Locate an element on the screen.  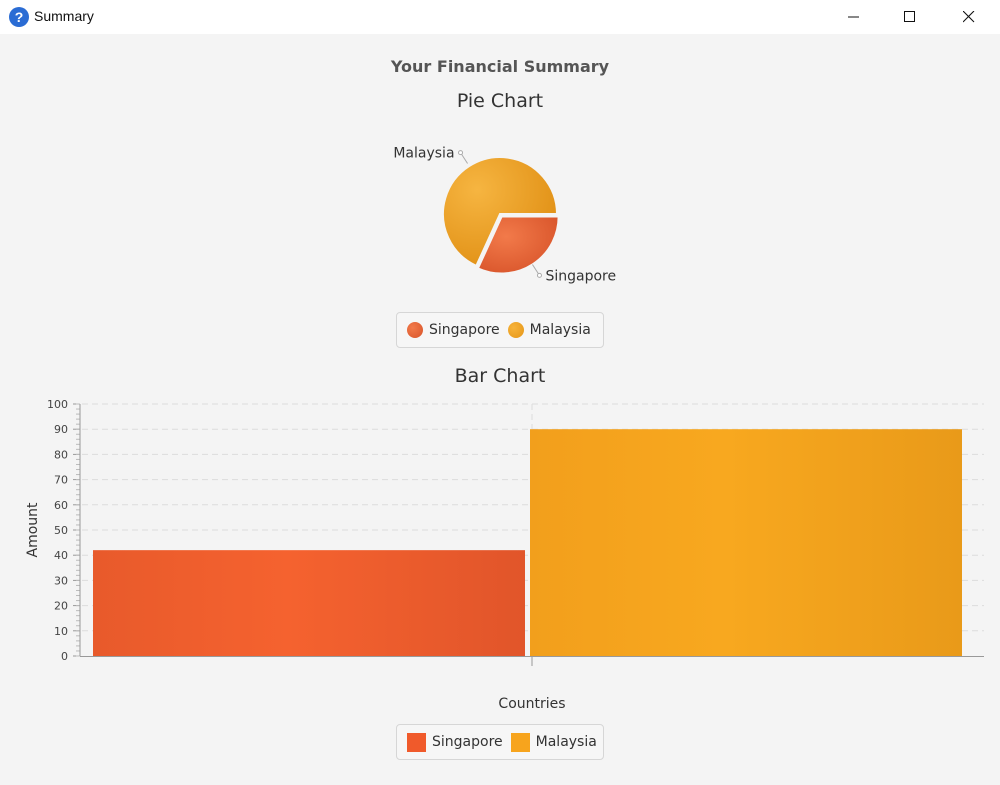
malaysia-legend-square is located at coordinates (520, 742).